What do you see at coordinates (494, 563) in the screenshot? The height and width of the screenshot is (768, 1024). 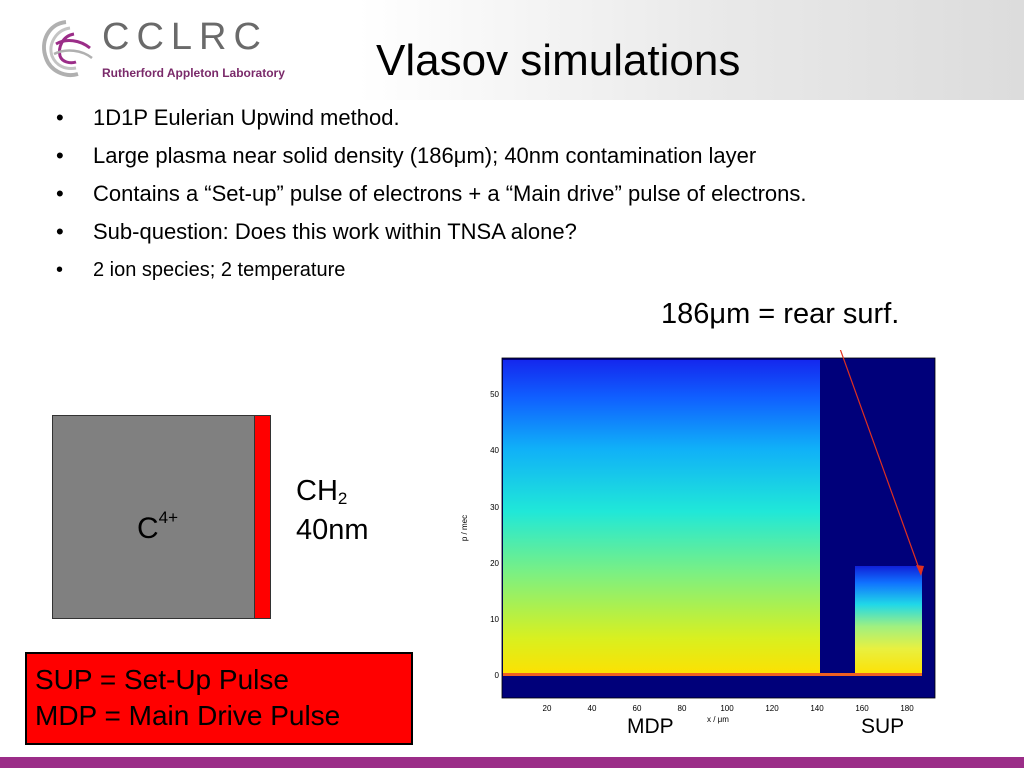 I see `y-tick-label: 20` at bounding box center [494, 563].